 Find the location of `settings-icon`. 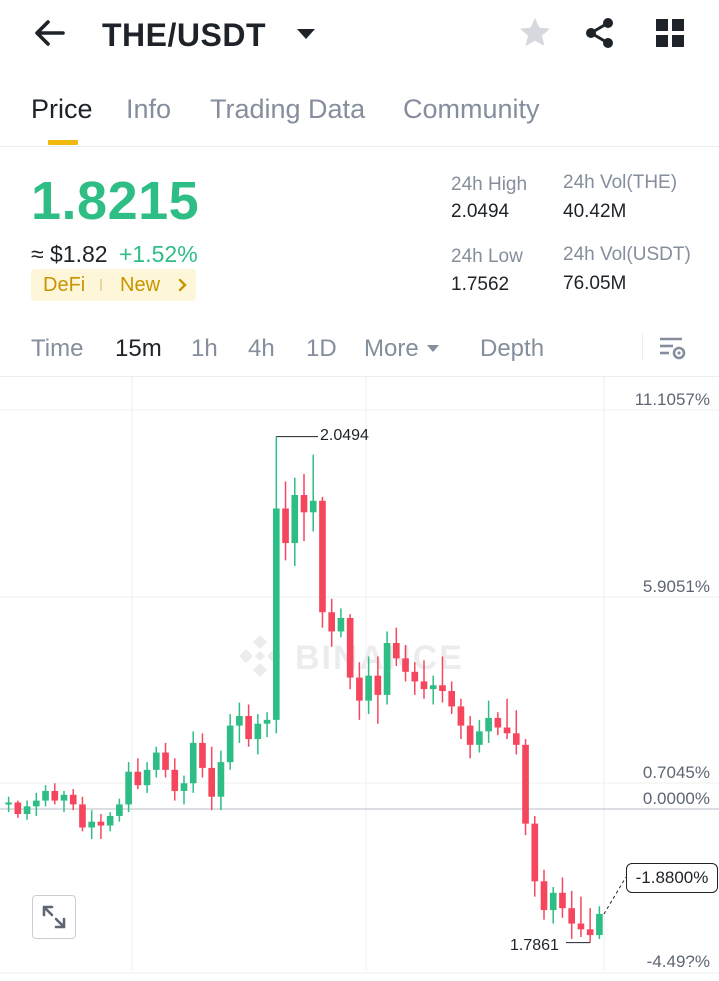

settings-icon is located at coordinates (673, 348).